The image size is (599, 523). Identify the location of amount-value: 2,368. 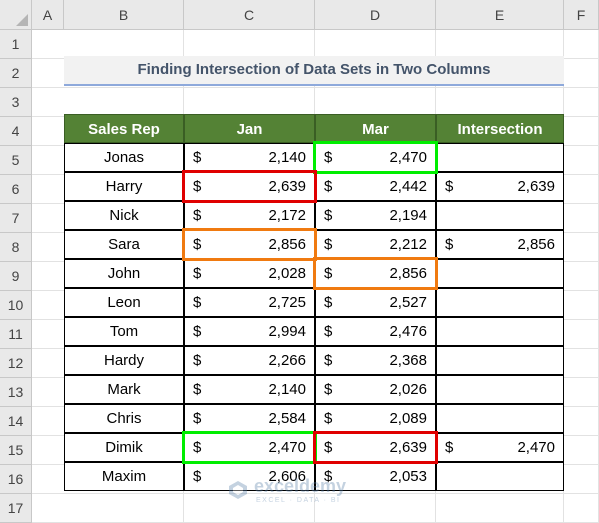
(408, 360).